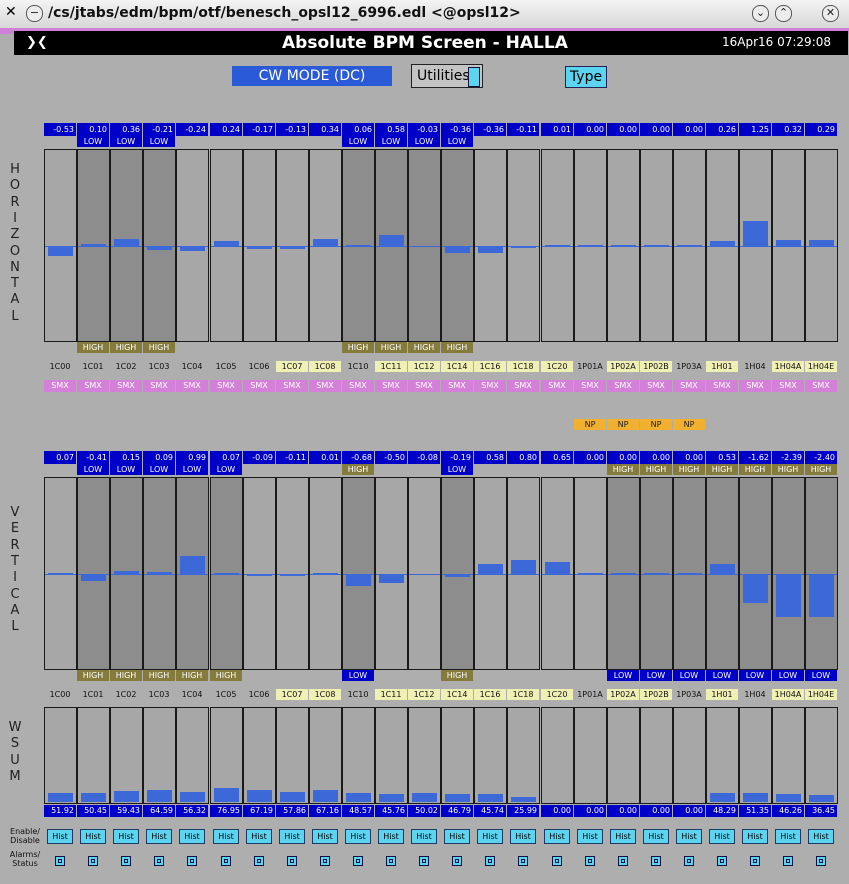  Describe the element at coordinates (15, 300) in the screenshot. I see `horizontal-axis-label-letter: A` at that location.